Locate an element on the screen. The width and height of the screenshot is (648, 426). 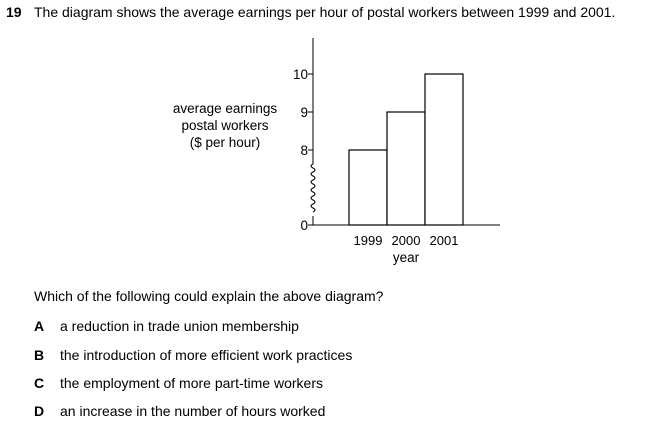
option-c-letter: C is located at coordinates (39, 383).